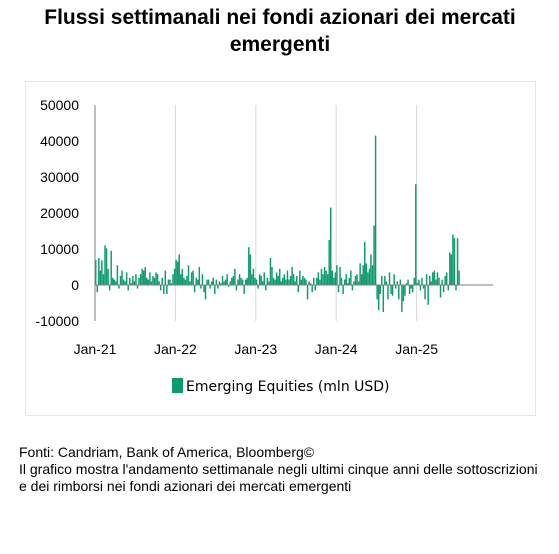 The height and width of the screenshot is (554, 559). What do you see at coordinates (95, 349) in the screenshot?
I see `x-tick-label: Jan-21` at bounding box center [95, 349].